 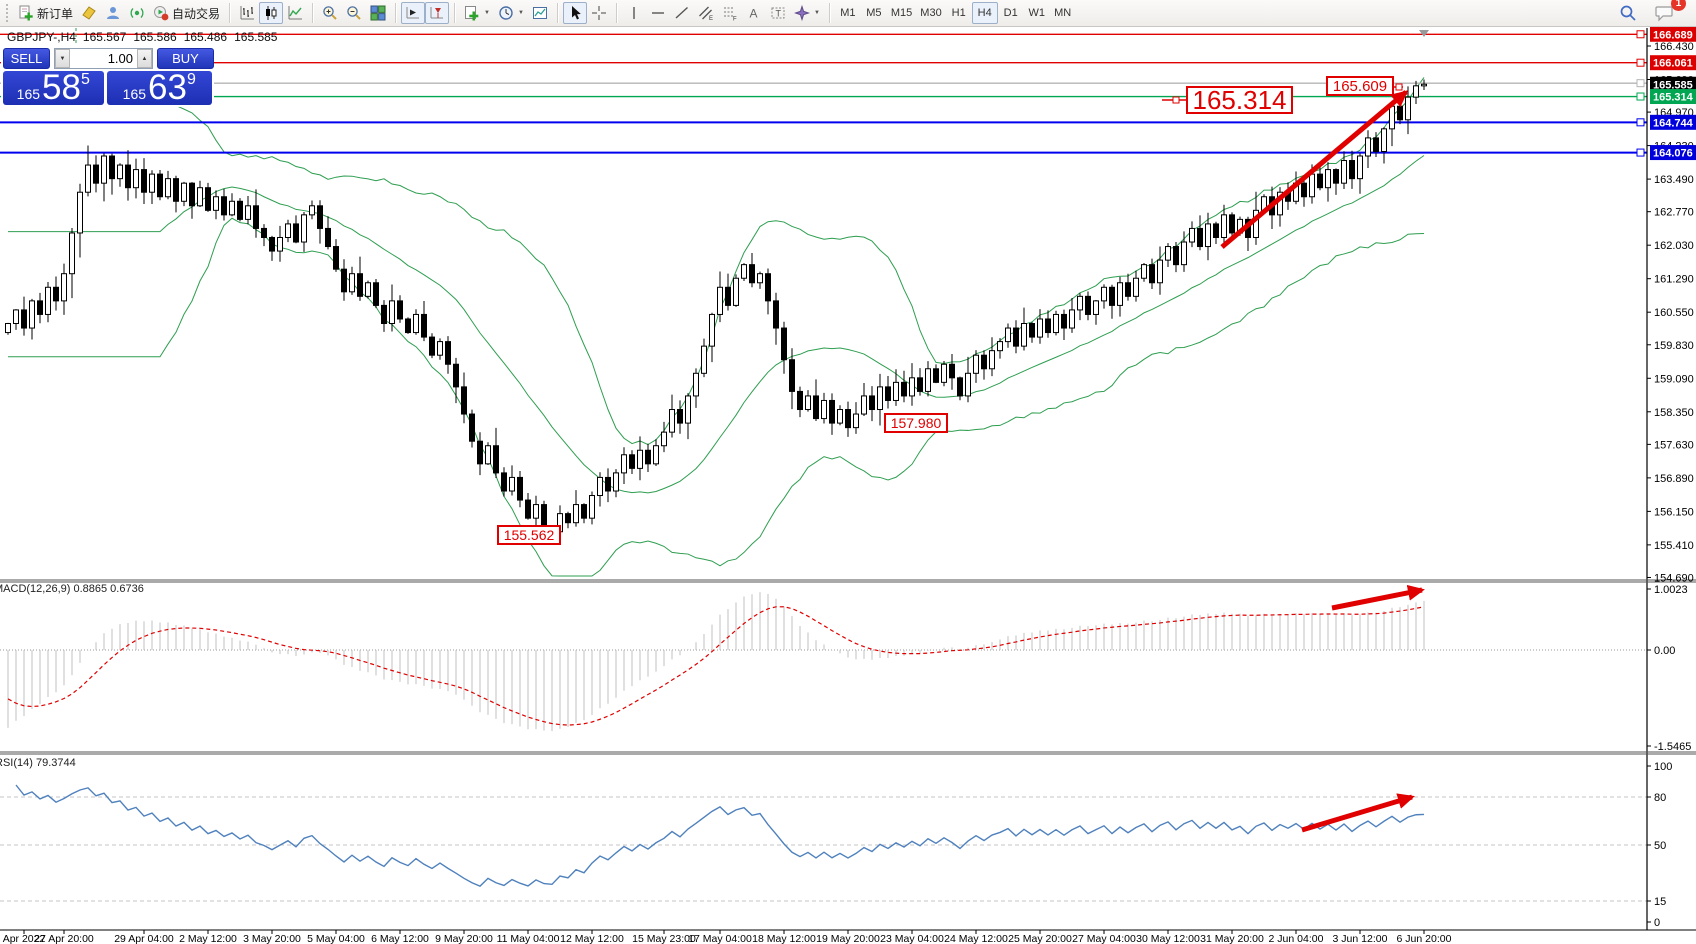 I want to click on timeframe-m1: M1, so click(x=848, y=13).